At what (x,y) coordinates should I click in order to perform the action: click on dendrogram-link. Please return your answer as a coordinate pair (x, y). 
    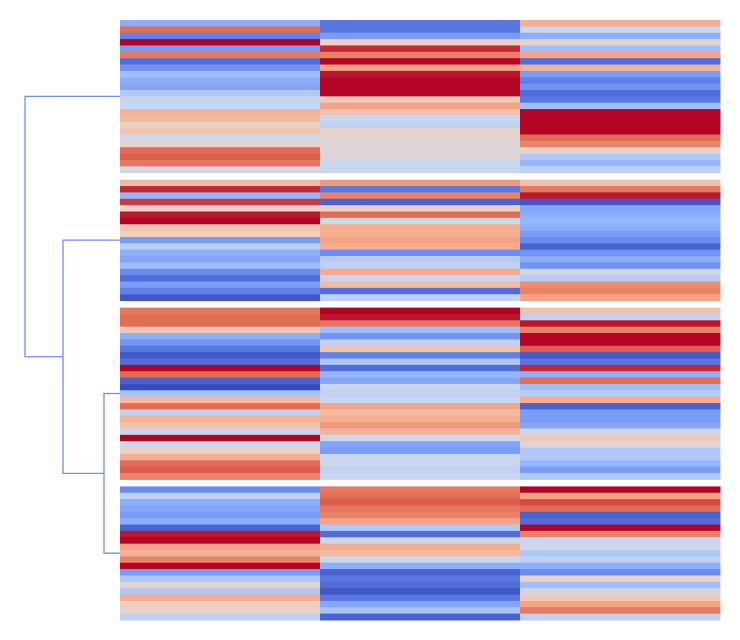
    Looking at the image, I should click on (111, 473).